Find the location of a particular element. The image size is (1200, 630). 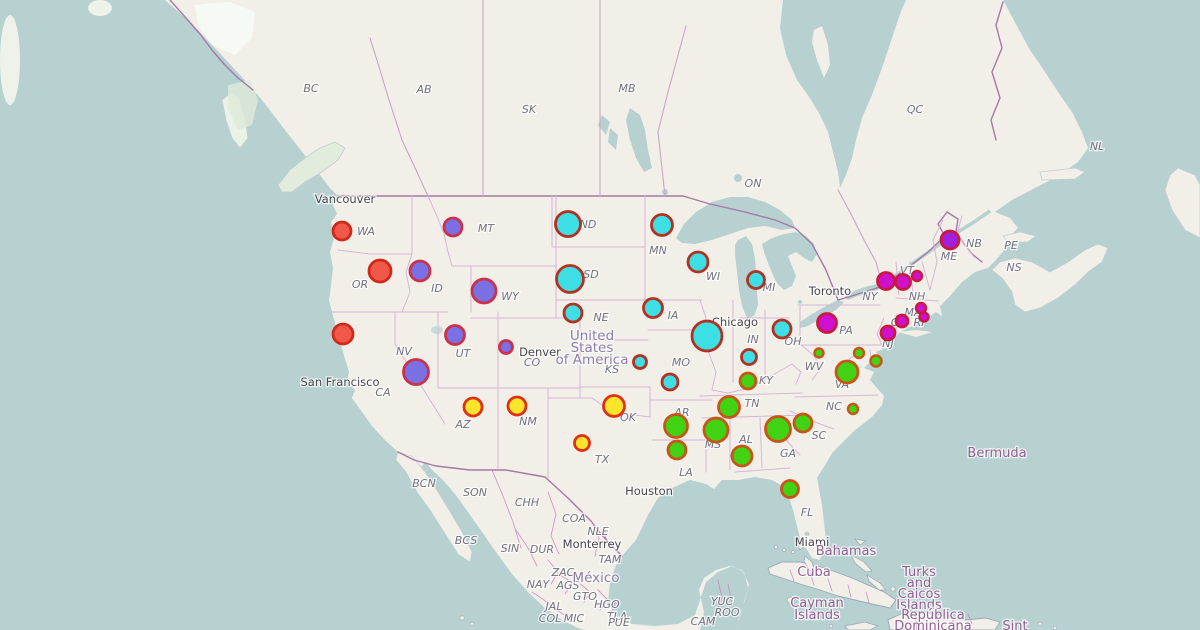

map-label-toronto: Toronto is located at coordinates (829, 291).